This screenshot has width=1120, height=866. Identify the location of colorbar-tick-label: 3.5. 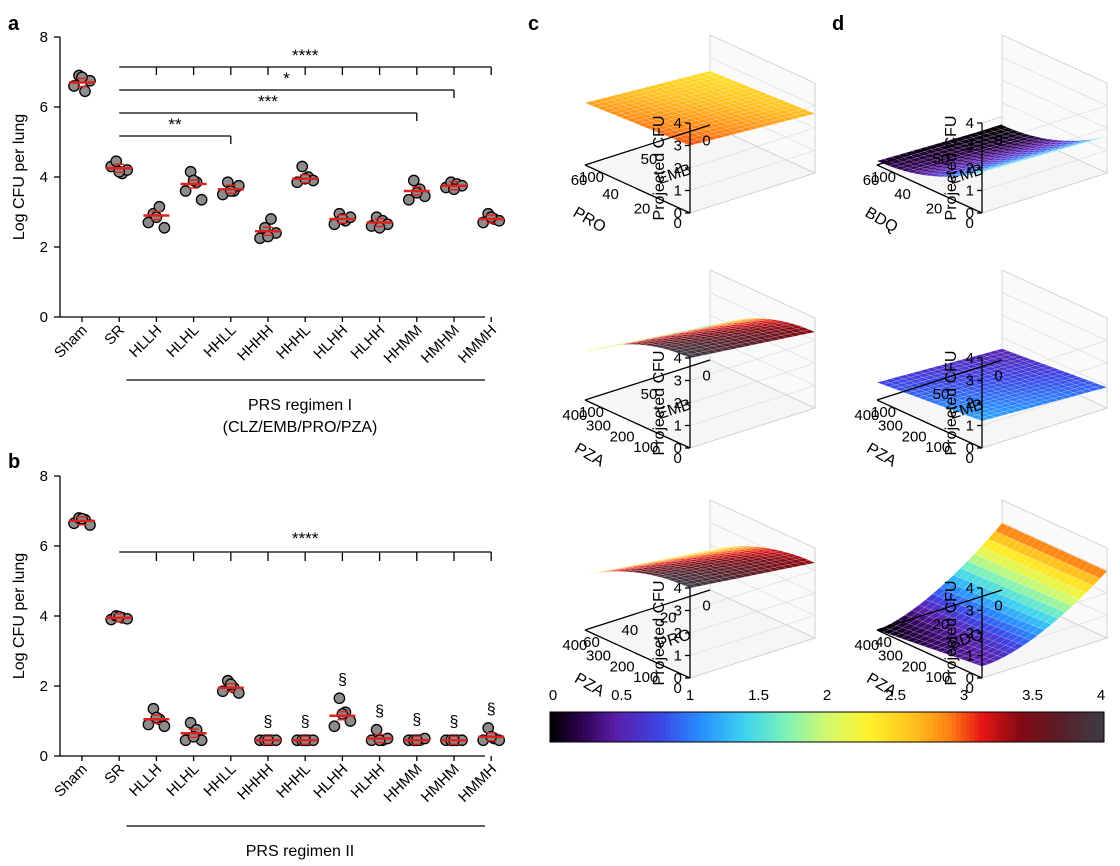
(1032, 695).